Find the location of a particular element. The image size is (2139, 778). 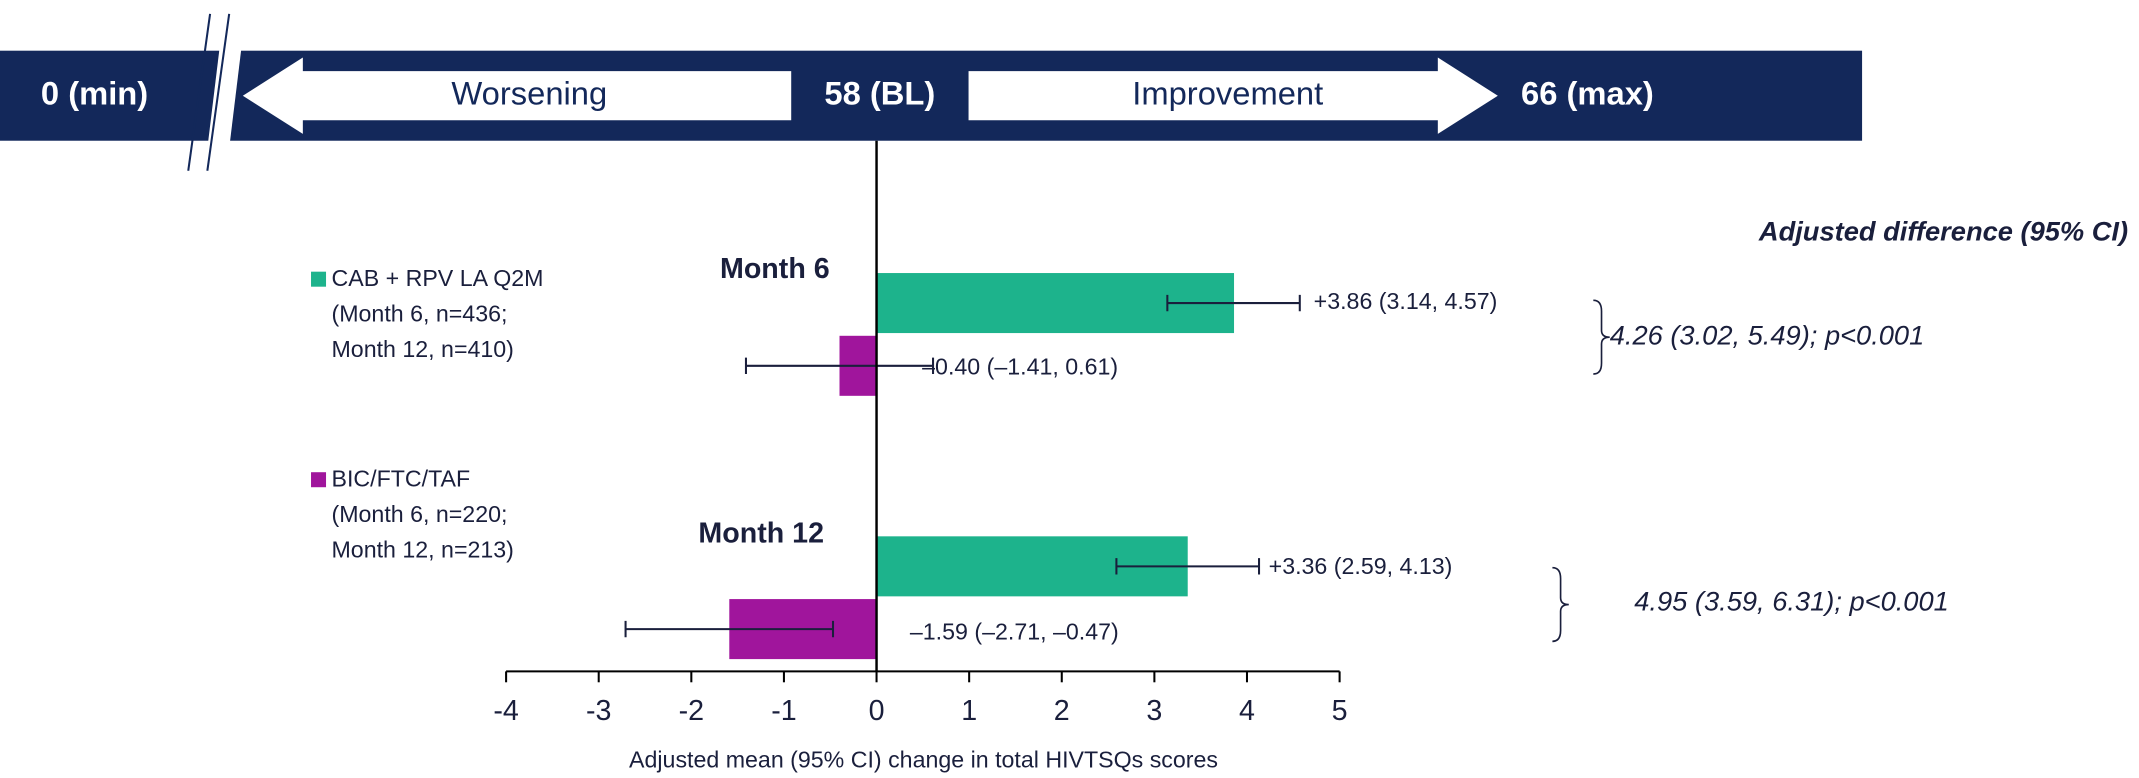

x-tick-label: 1 is located at coordinates (969, 711).